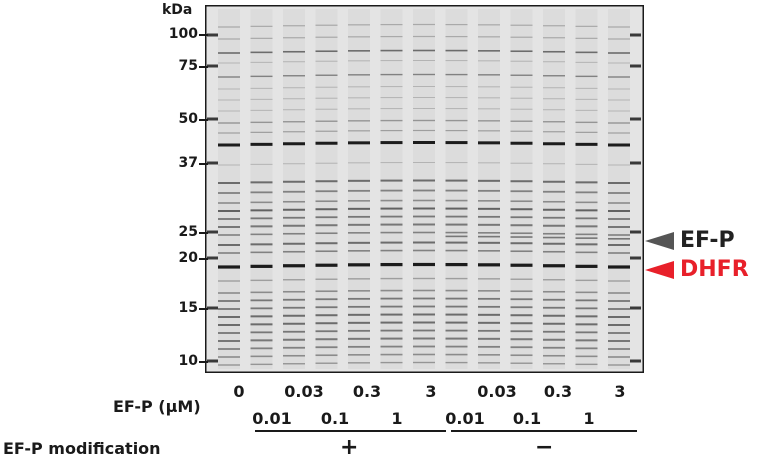  I want to click on conc-bottom-4: 0.1, so click(527, 418).